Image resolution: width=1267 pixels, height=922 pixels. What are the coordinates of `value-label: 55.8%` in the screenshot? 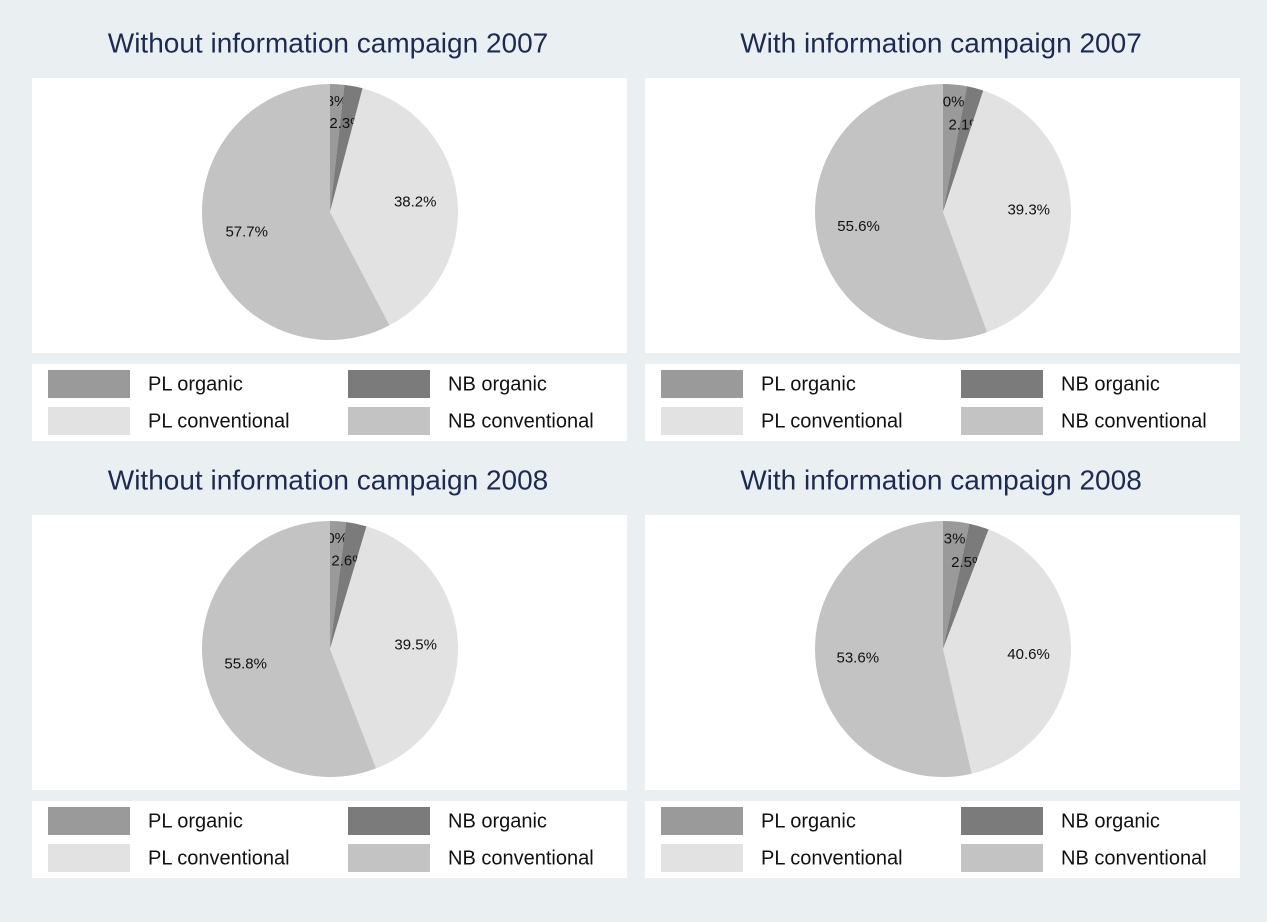 It's located at (245, 664).